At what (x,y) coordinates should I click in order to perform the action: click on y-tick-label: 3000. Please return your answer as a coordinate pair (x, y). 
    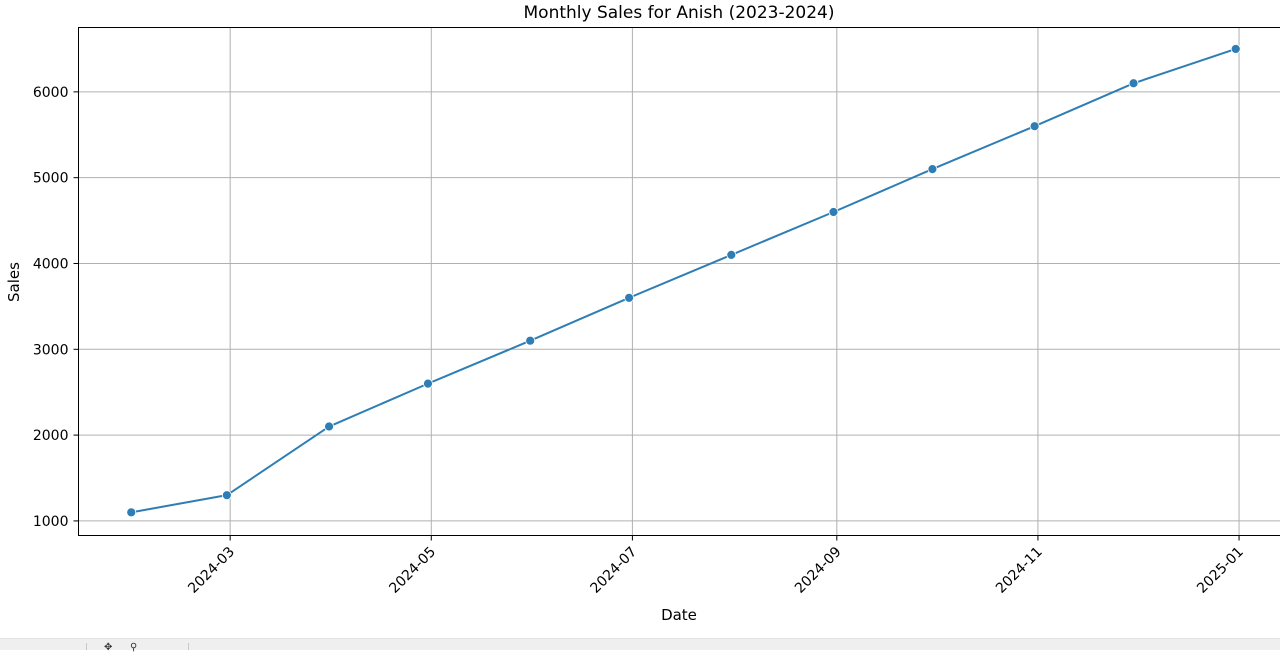
    Looking at the image, I should click on (51, 350).